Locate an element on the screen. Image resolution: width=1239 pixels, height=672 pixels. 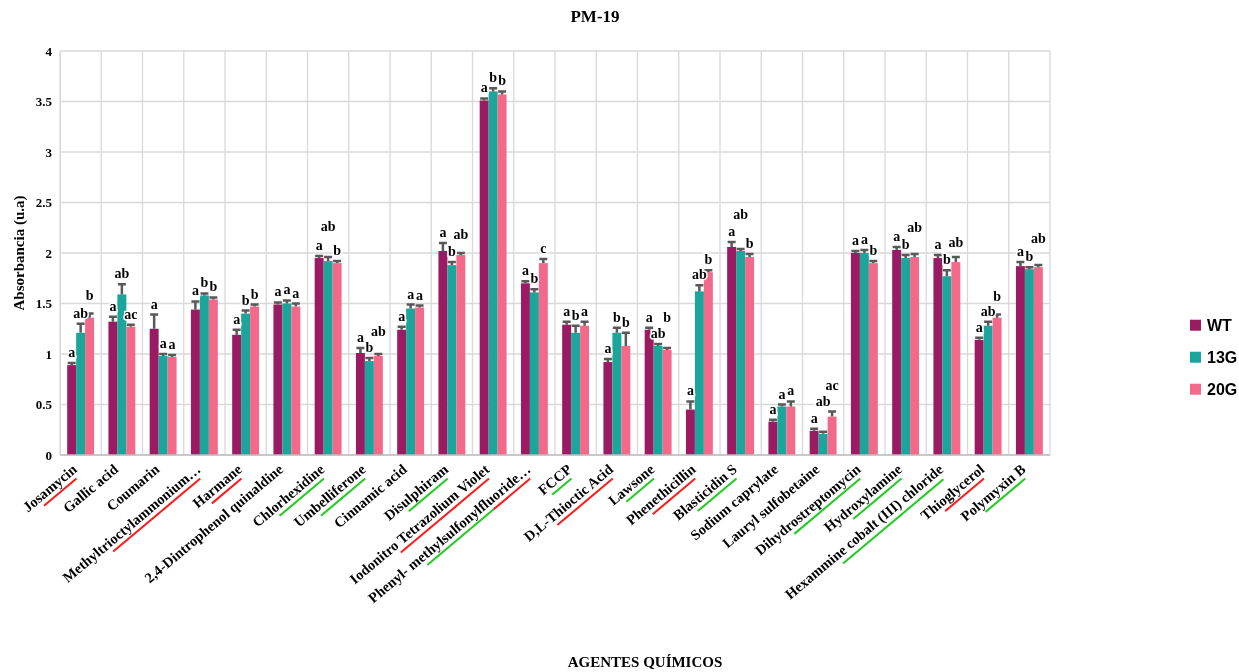
y-tick-label: 2 is located at coordinates (48, 253).